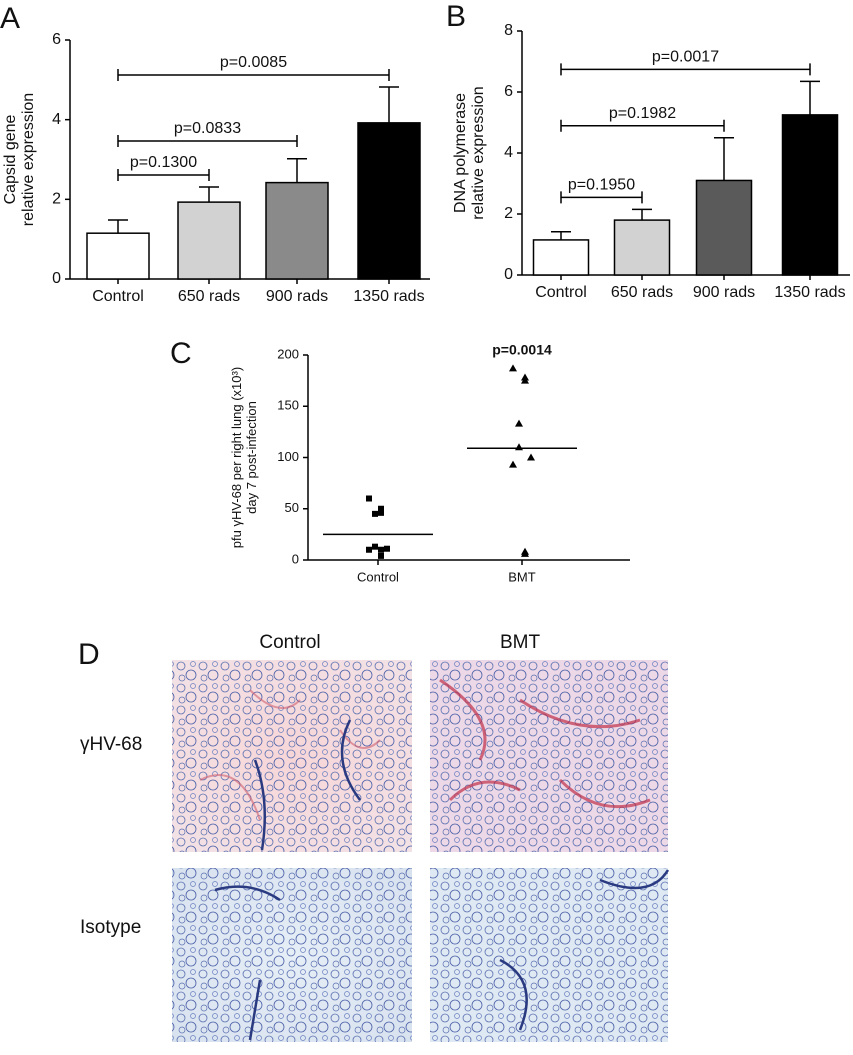  What do you see at coordinates (89, 654) in the screenshot?
I see `panel-label: D` at bounding box center [89, 654].